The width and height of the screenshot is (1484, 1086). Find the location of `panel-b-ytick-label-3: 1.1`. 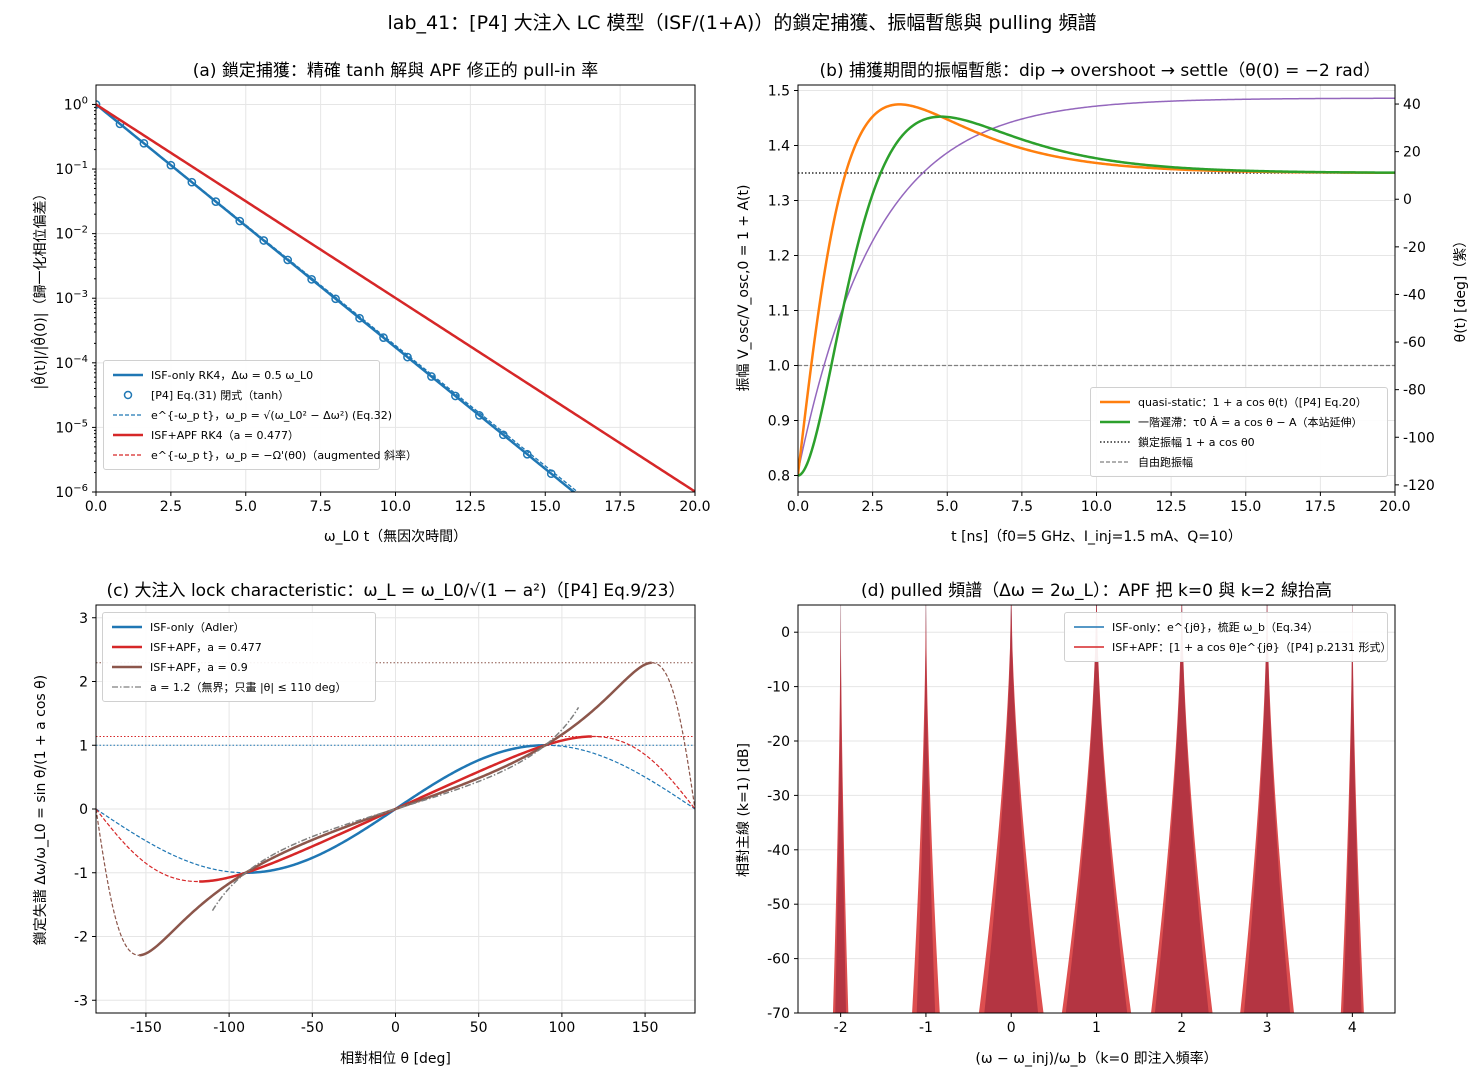

panel-b-ytick-label-3: 1.1 is located at coordinates (779, 312).